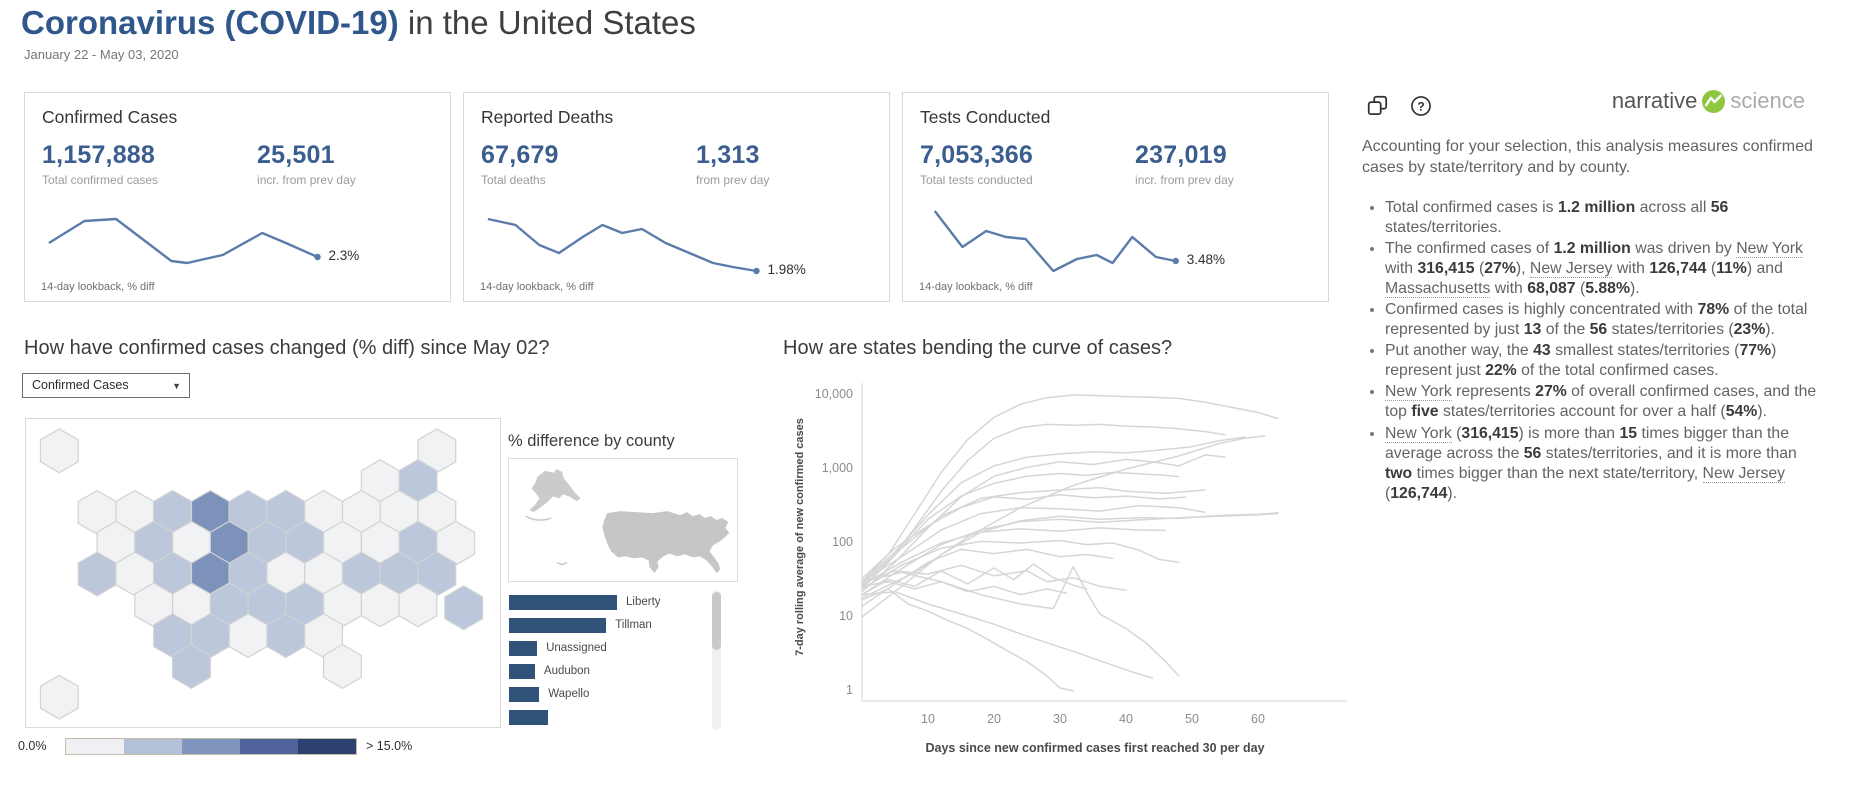 This screenshot has height=800, width=1853. I want to click on hex-state-DC, so click(418, 605).